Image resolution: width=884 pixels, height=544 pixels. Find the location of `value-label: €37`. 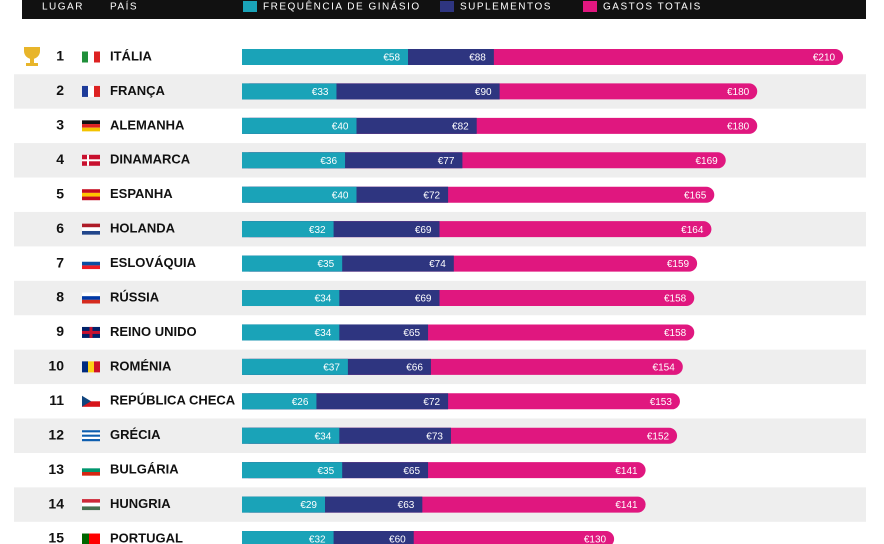

value-label: €37 is located at coordinates (331, 368).